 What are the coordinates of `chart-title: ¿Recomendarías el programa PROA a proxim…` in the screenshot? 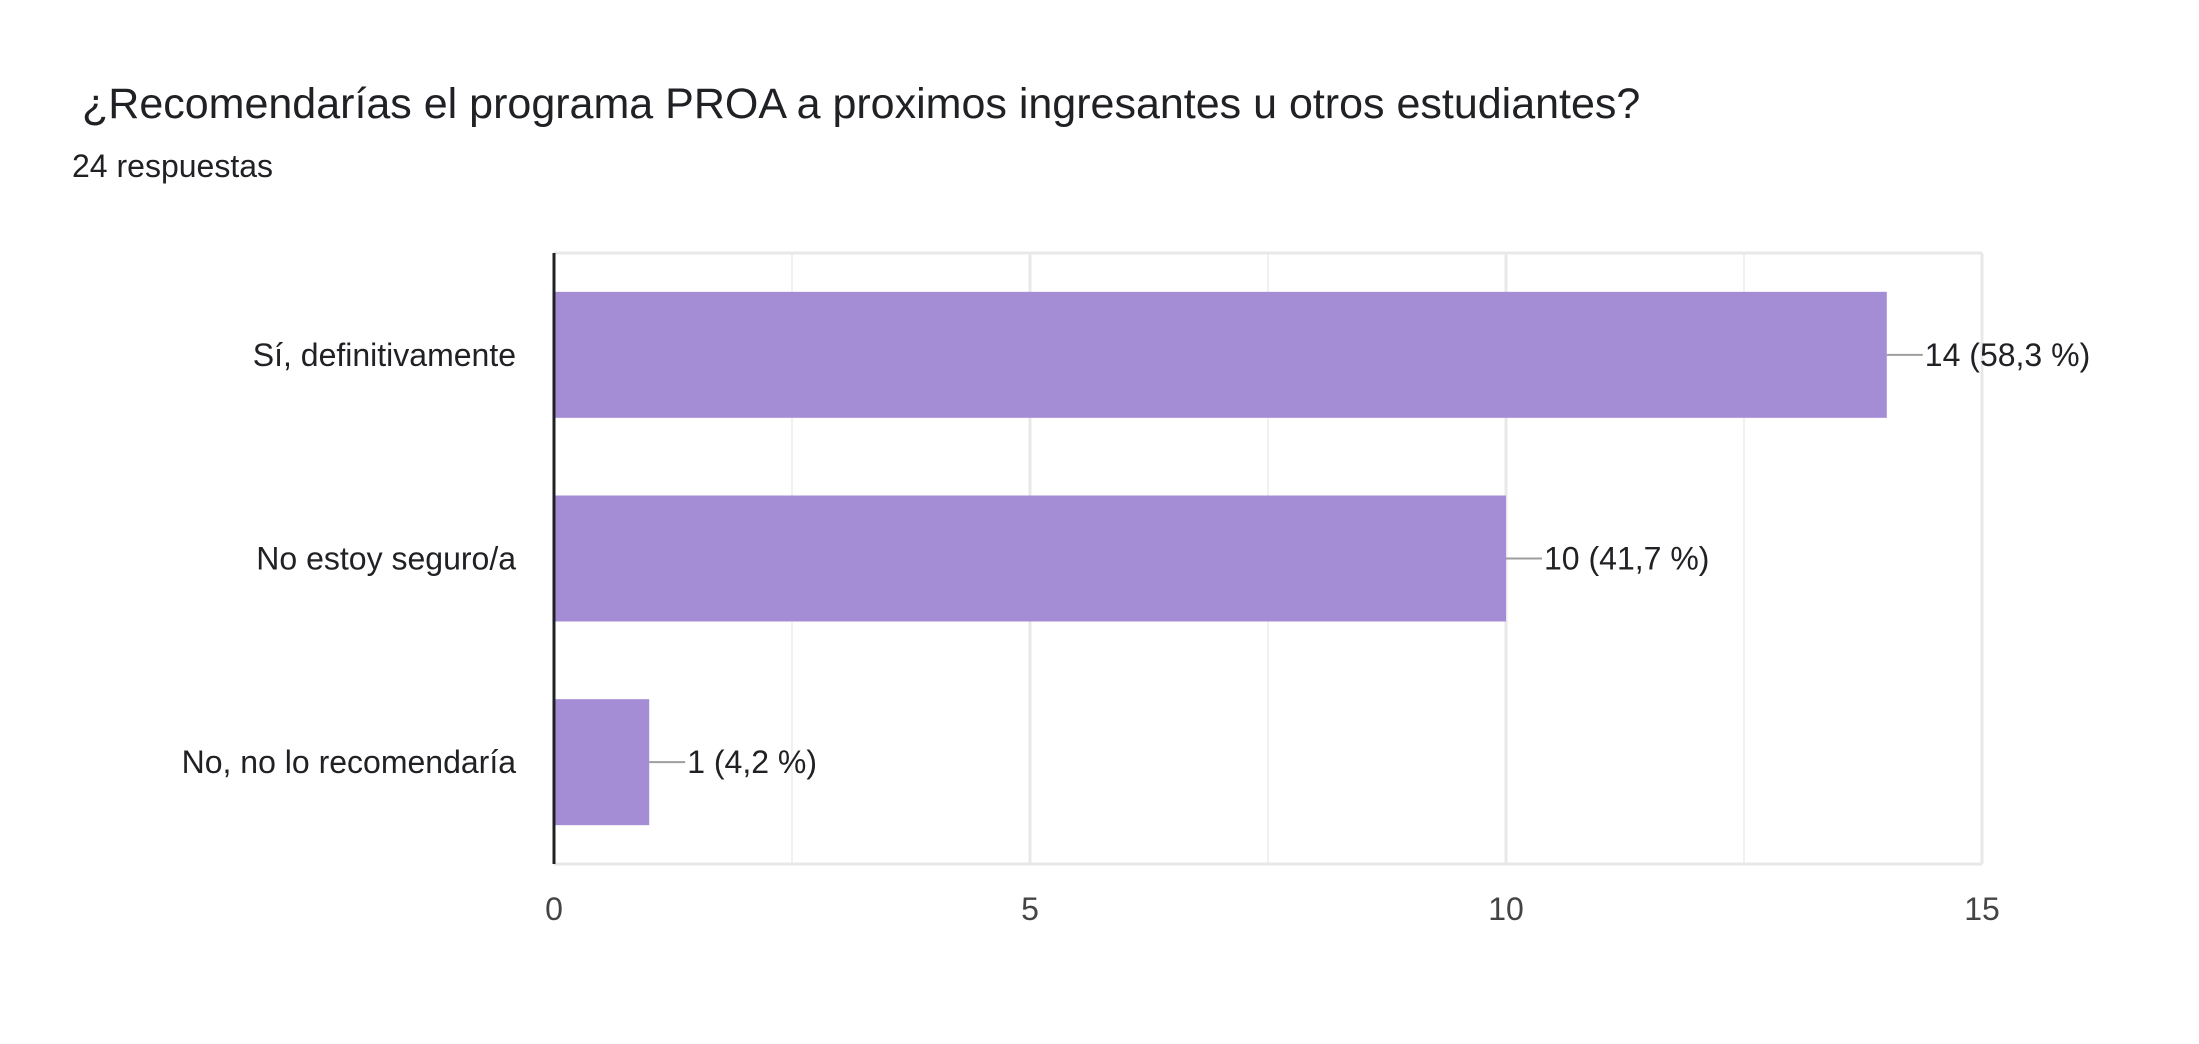 It's located at (861, 104).